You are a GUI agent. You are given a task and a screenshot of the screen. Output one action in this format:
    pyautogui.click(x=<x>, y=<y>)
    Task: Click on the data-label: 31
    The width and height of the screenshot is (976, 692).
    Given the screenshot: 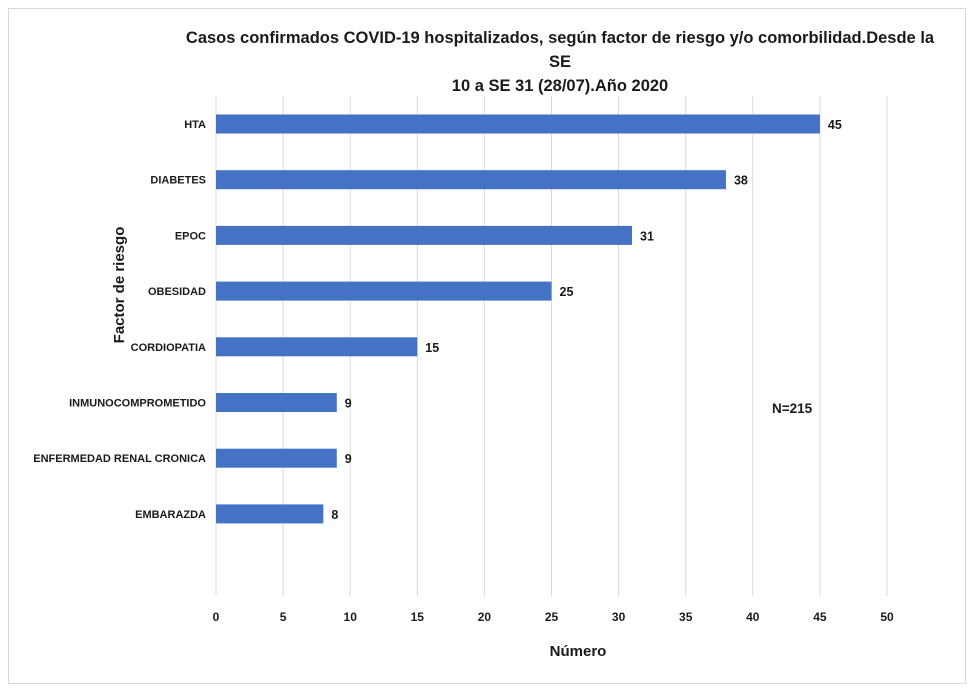 What is the action you would take?
    pyautogui.click(x=647, y=236)
    